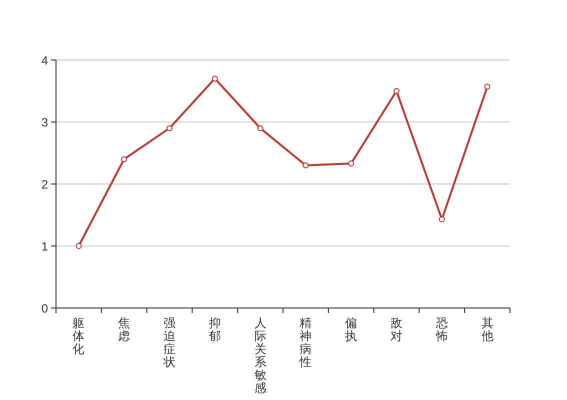 The image size is (567, 400). Describe the element at coordinates (305, 342) in the screenshot. I see `x-tick-label: 精神病性` at that location.